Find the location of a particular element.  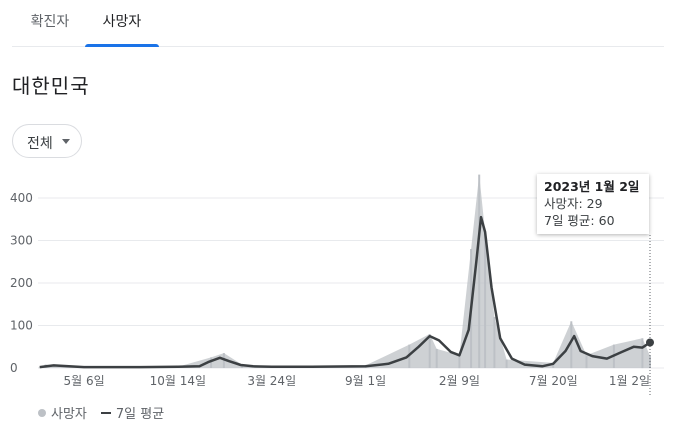

tab-deaths: 사망자 is located at coordinates (122, 23).